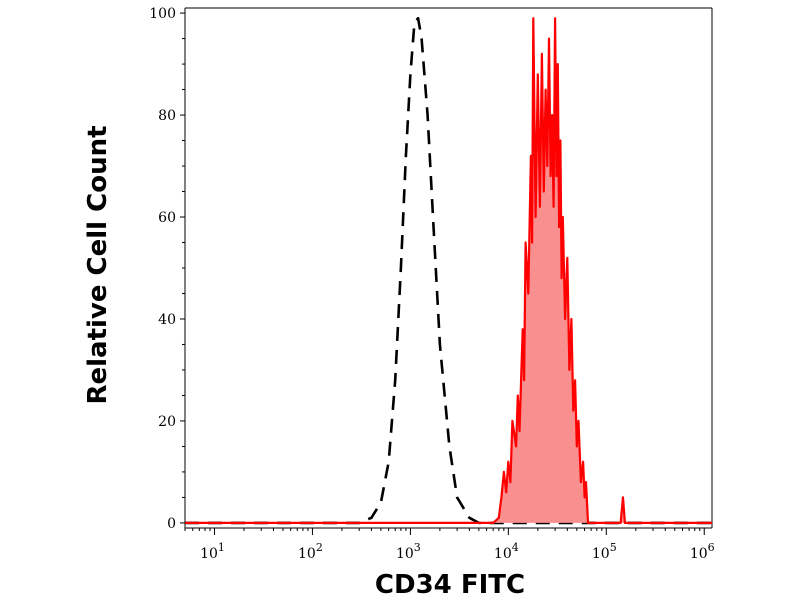 This screenshot has width=800, height=604. Describe the element at coordinates (506, 551) in the screenshot. I see `x-tick-label-3: 10⁴` at that location.